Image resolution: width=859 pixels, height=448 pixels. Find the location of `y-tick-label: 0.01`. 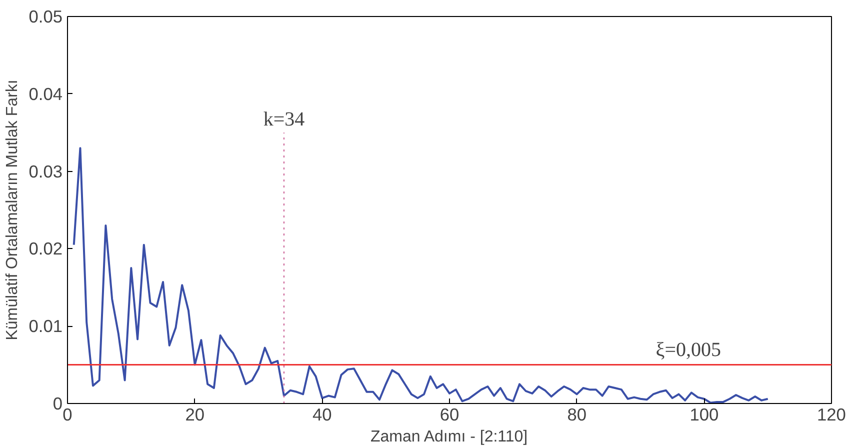

y-tick-label: 0.01 is located at coordinates (45, 326).